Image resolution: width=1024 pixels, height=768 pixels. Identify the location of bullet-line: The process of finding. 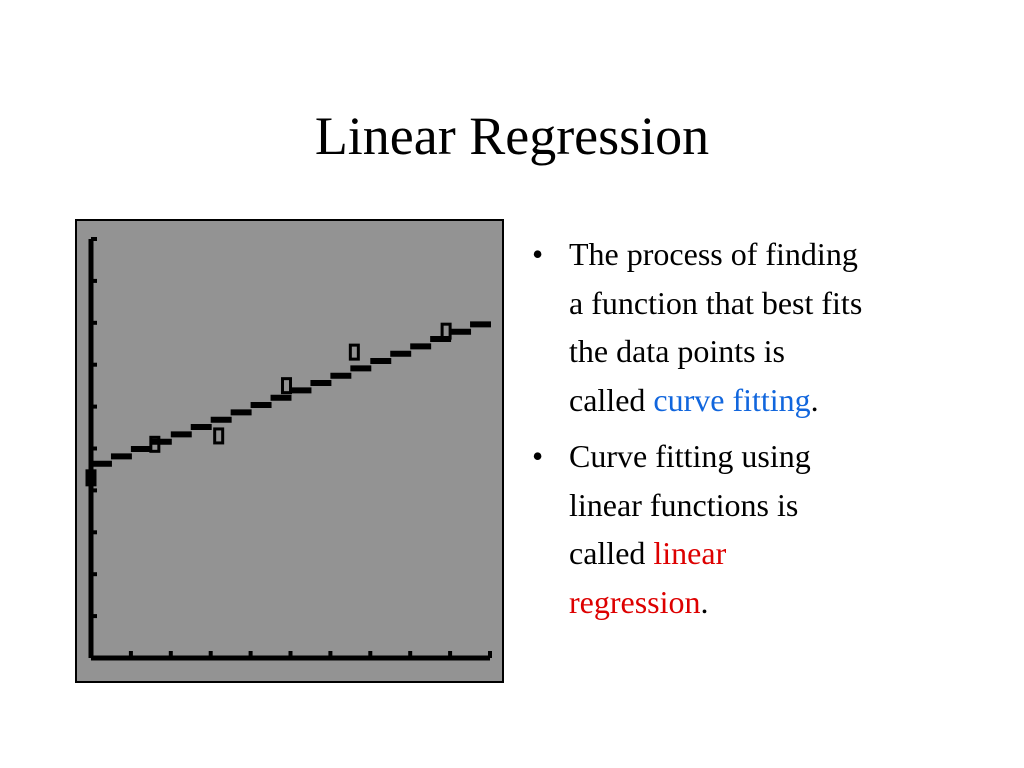
(713, 254).